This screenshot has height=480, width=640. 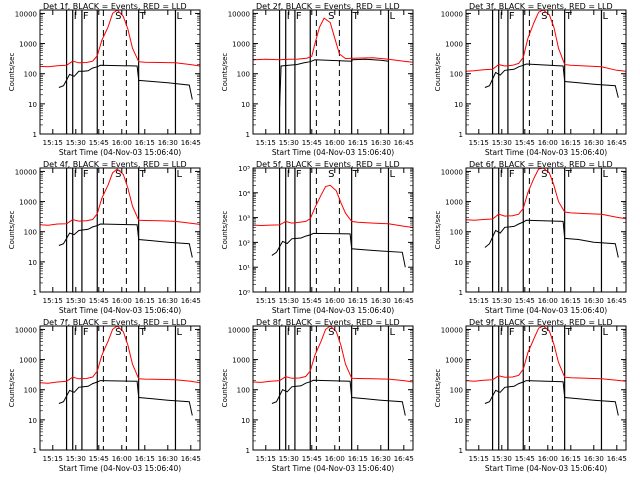 What do you see at coordinates (239, 330) in the screenshot?
I see `y-tick-label: 10000` at bounding box center [239, 330].